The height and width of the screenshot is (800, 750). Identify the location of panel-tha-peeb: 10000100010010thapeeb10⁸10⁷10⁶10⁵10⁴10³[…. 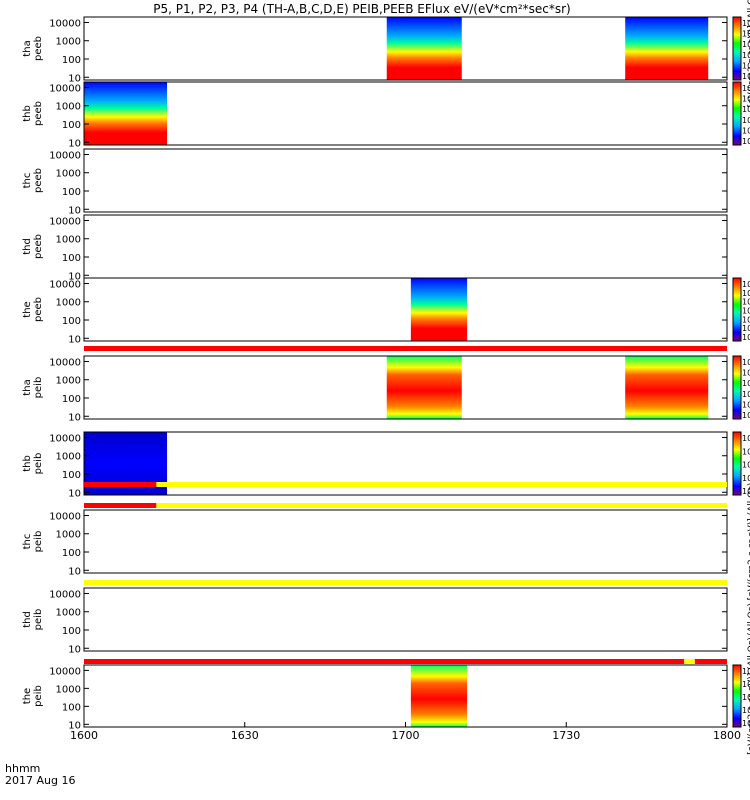
(386, 53).